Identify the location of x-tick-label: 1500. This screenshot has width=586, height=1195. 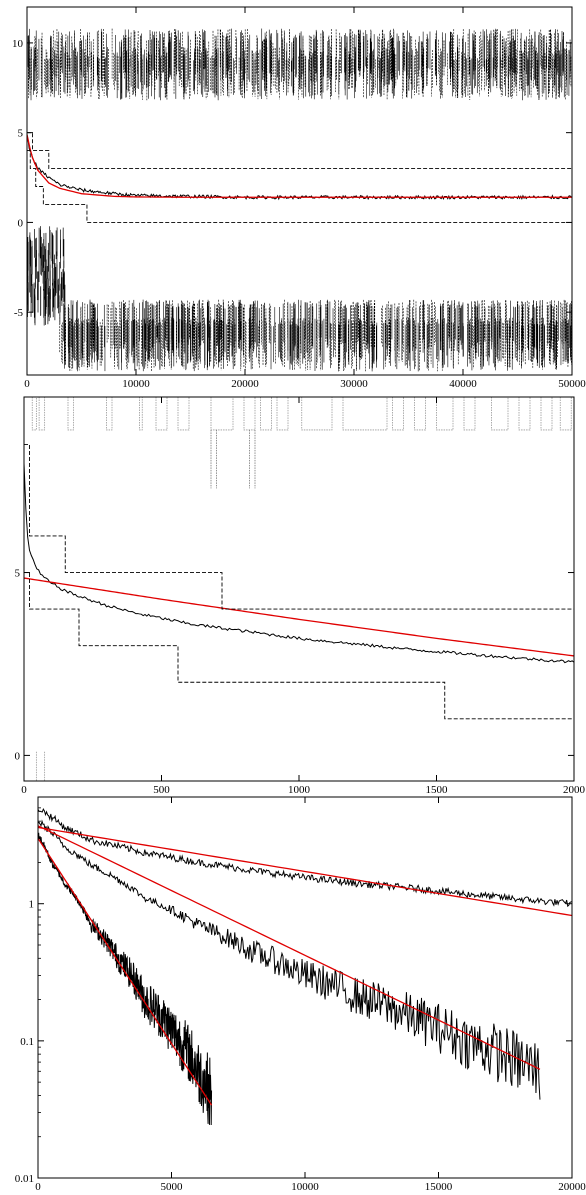
(437, 790).